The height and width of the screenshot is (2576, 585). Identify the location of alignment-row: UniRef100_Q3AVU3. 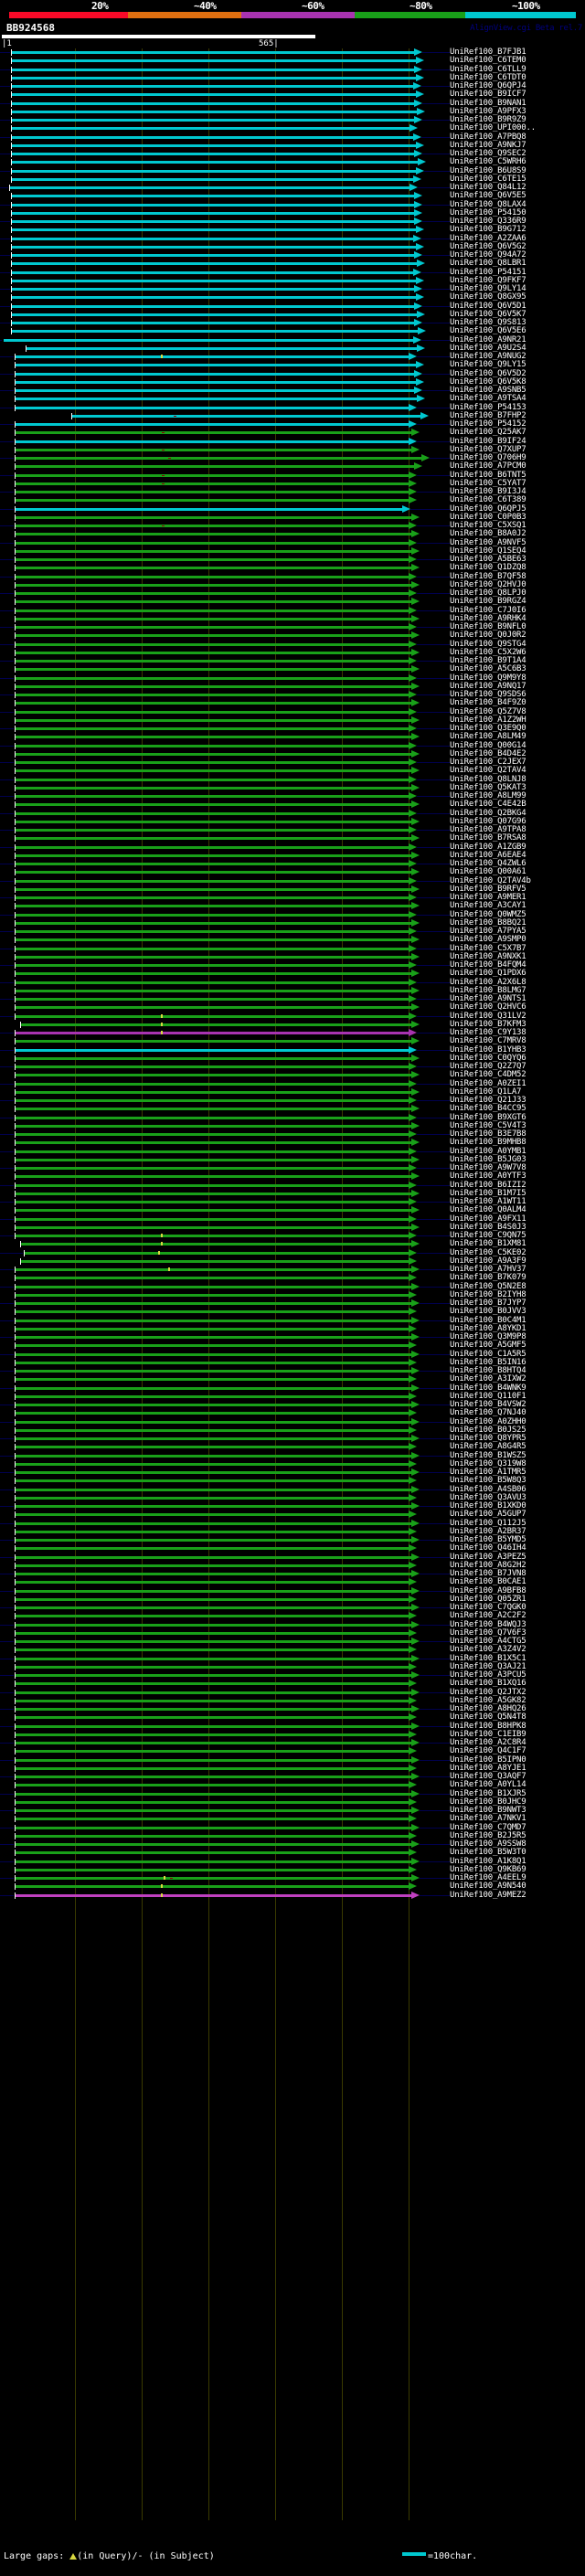
(293, 1497).